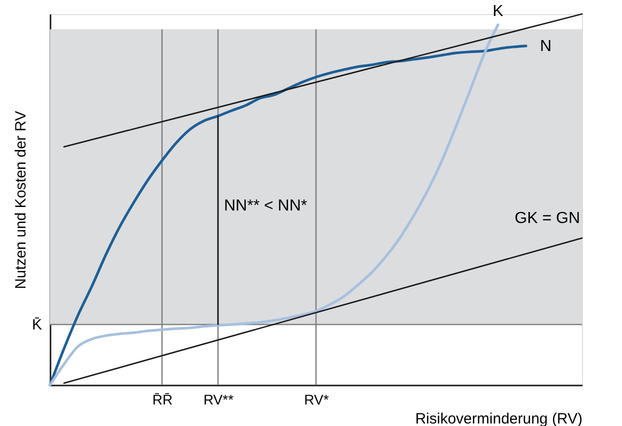 Image resolution: width=622 pixels, height=426 pixels. I want to click on x-tick-label: RV**, so click(218, 400).